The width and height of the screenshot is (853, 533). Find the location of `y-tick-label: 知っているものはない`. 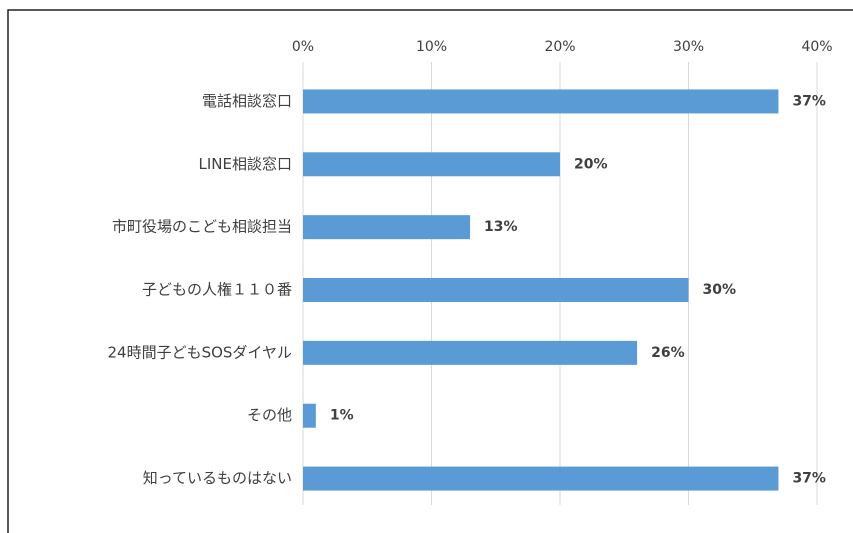

y-tick-label: 知っているものはない is located at coordinates (217, 478).